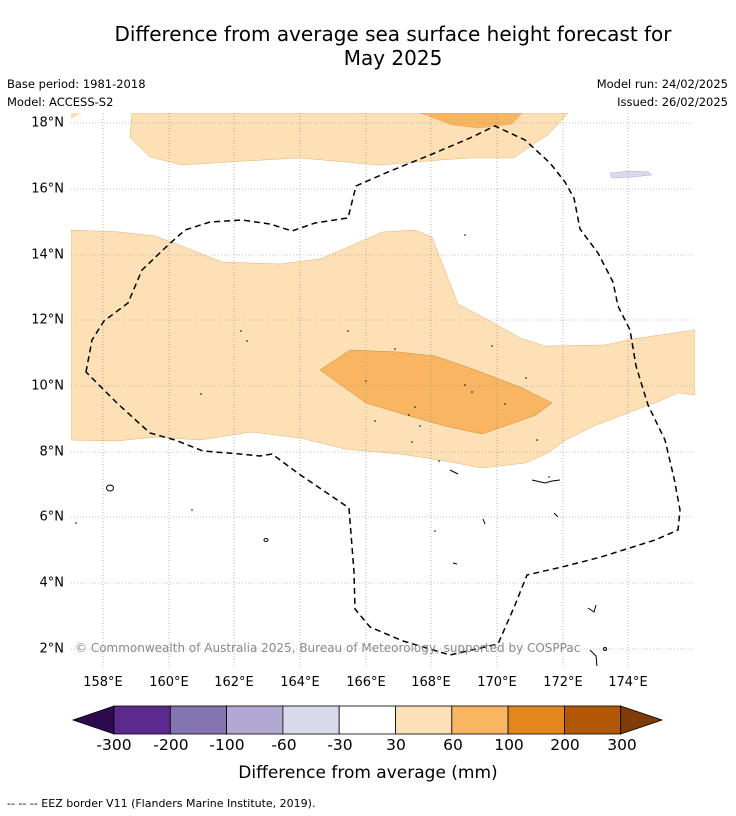 The image size is (736, 816). Describe the element at coordinates (662, 93) in the screenshot. I see `meta-right: Model run: 24/02/2025 Issued: 26/02/2025` at that location.